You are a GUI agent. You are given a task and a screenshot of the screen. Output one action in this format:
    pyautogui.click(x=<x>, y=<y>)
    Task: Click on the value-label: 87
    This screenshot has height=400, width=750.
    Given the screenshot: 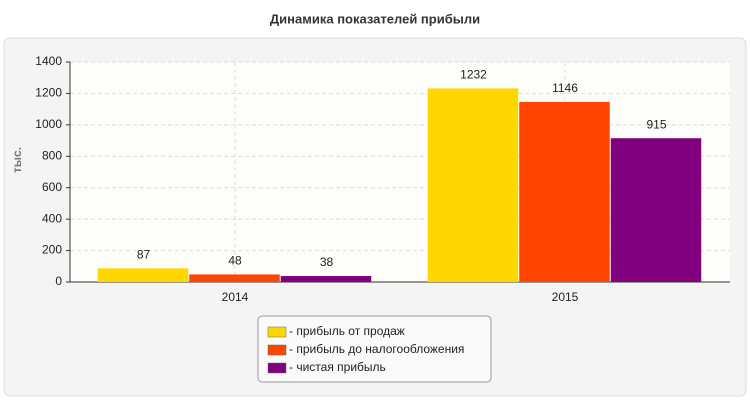 What is the action you would take?
    pyautogui.click(x=144, y=255)
    